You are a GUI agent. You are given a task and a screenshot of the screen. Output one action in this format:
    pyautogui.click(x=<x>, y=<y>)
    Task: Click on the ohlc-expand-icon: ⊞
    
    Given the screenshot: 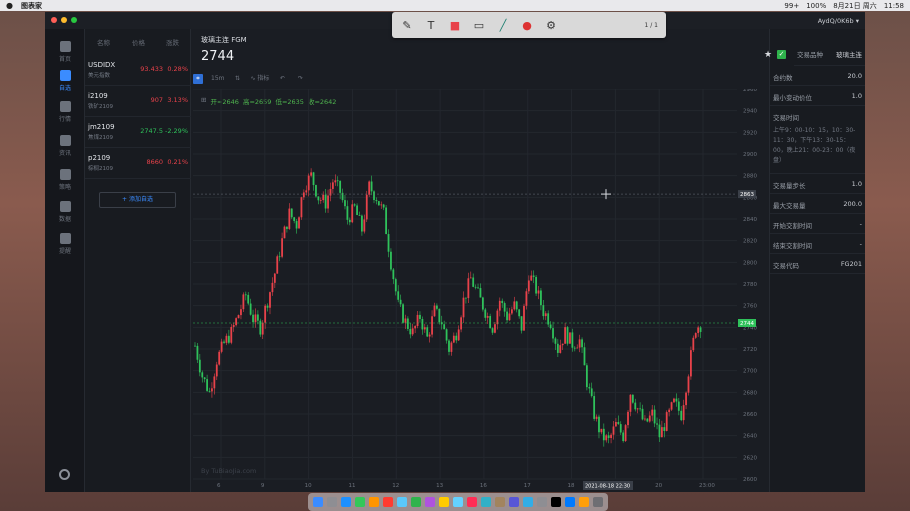 What is the action you would take?
    pyautogui.click(x=204, y=100)
    